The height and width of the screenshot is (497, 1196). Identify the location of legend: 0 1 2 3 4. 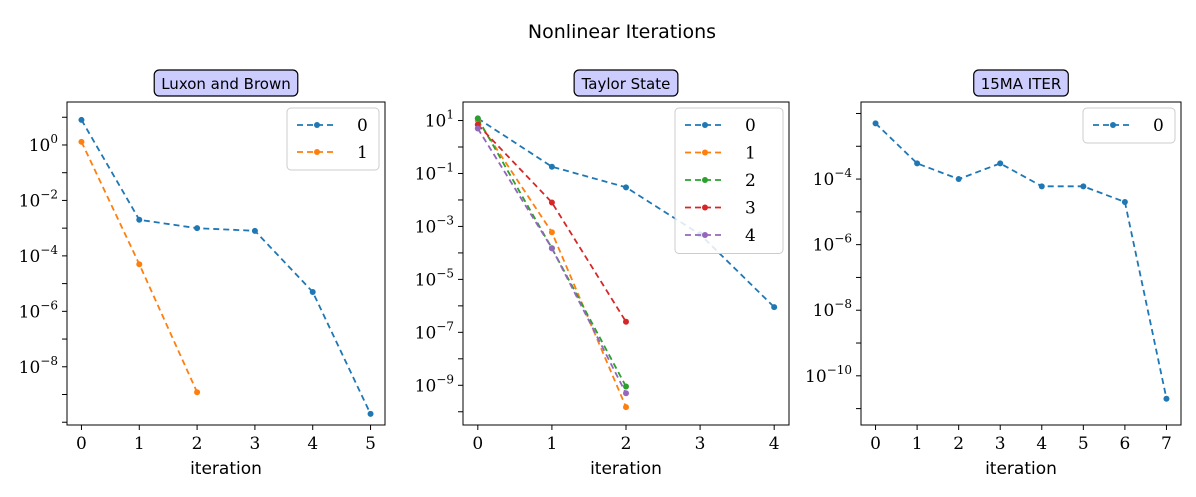
(729, 180).